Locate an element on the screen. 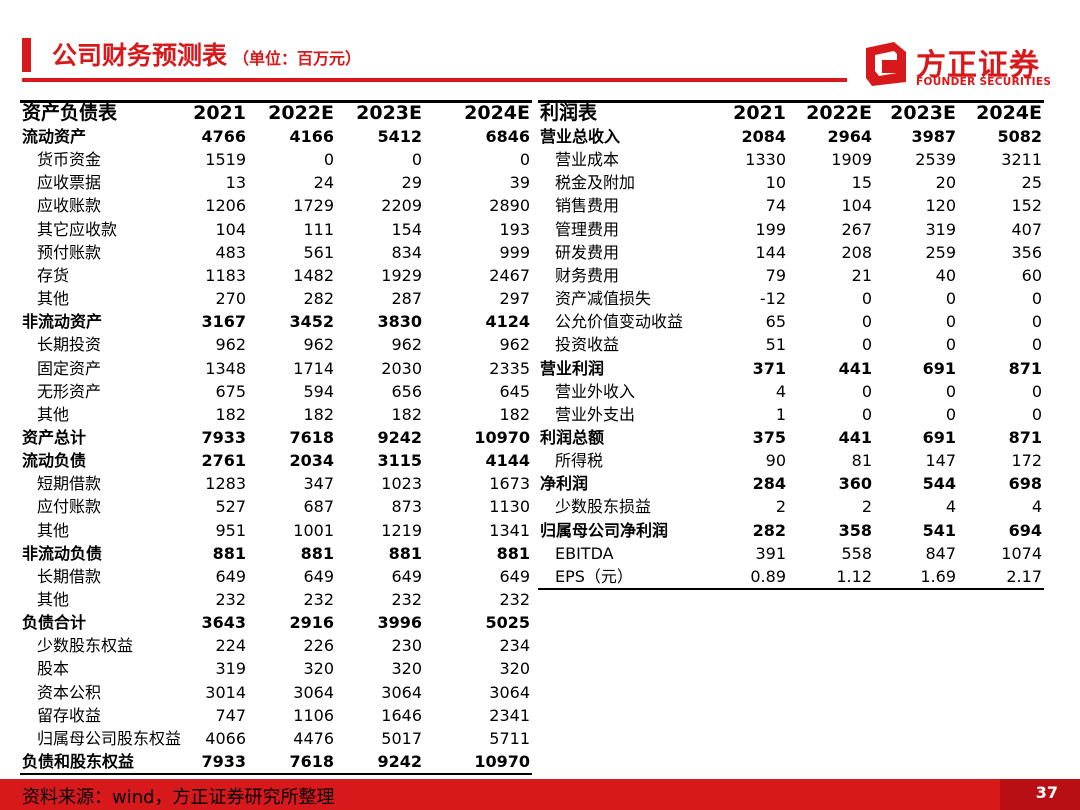  value-cell: 4166 is located at coordinates (311, 136).